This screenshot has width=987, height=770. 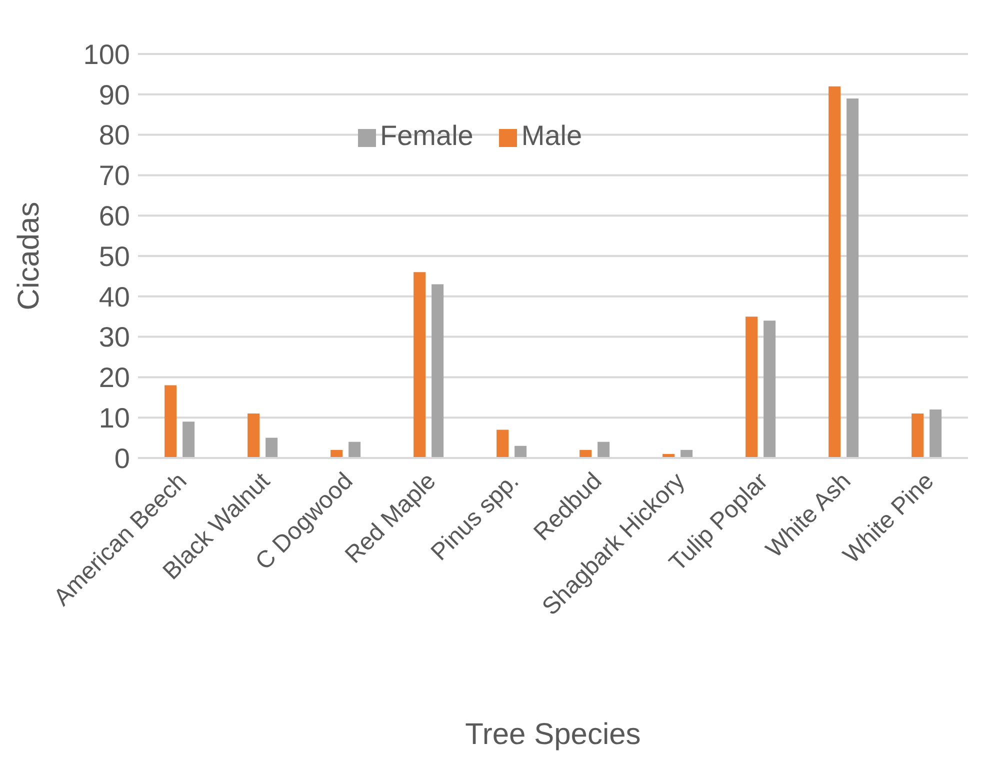 I want to click on y-tick-label: 90, so click(x=114, y=94).